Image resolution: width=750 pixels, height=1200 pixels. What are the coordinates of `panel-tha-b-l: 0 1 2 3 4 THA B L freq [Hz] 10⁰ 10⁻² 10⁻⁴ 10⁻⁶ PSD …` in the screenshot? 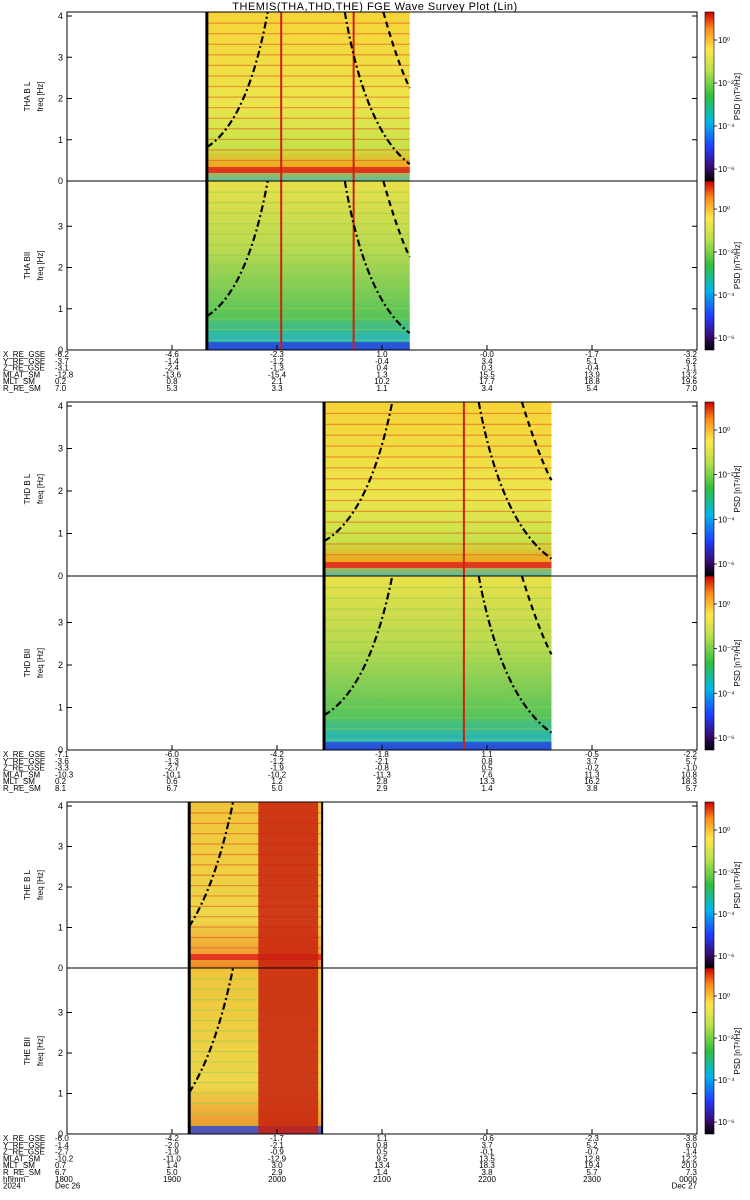 It's located at (382, 98).